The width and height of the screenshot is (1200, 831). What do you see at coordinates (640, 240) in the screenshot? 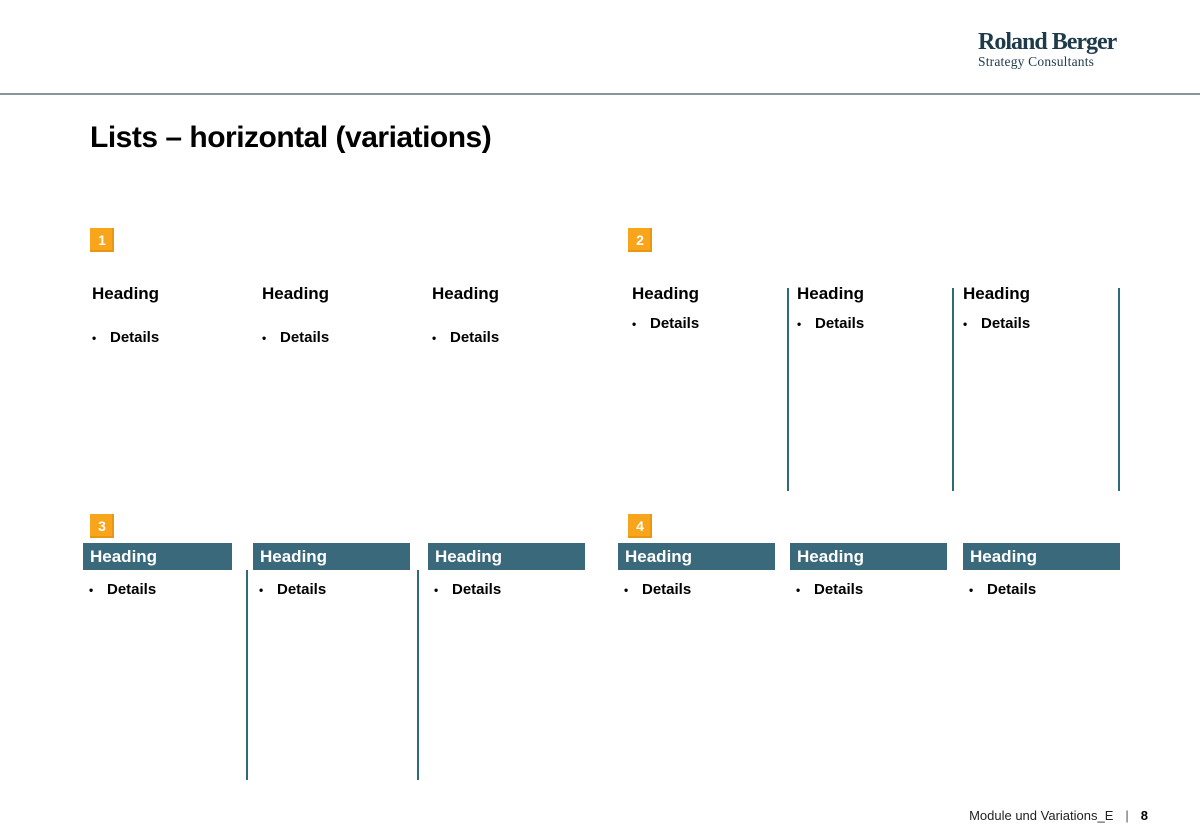
I see `variation-number-badge-2: 2` at bounding box center [640, 240].